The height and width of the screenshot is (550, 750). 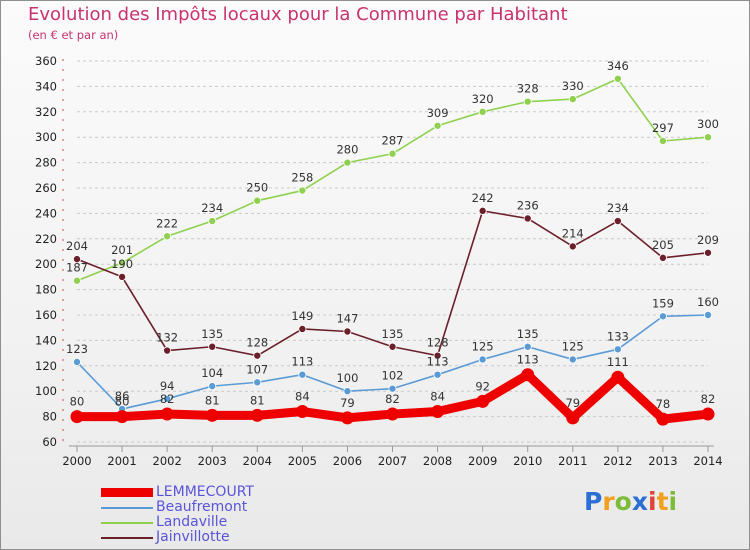 What do you see at coordinates (572, 403) in the screenshot?
I see `data-label-lemmecourt-2011: 79` at bounding box center [572, 403].